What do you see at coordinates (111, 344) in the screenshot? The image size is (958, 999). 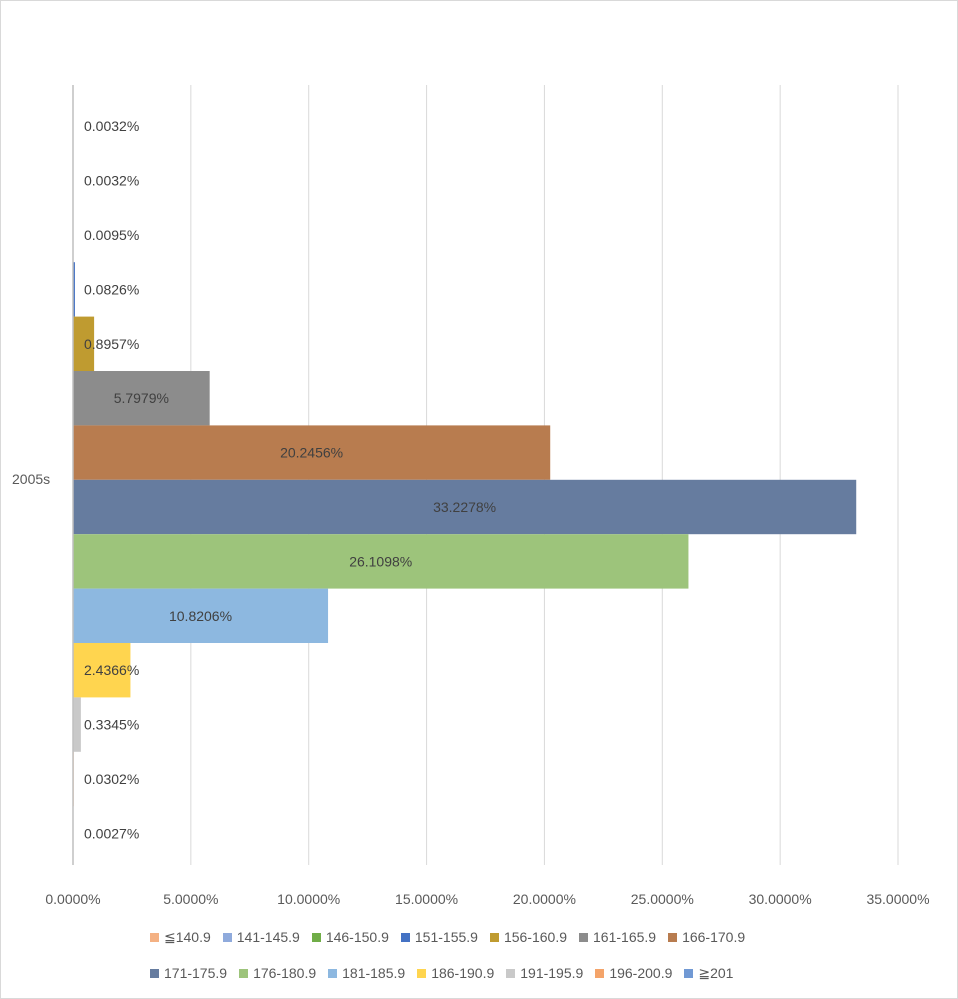 I see `data-label: 0.8957%` at bounding box center [111, 344].